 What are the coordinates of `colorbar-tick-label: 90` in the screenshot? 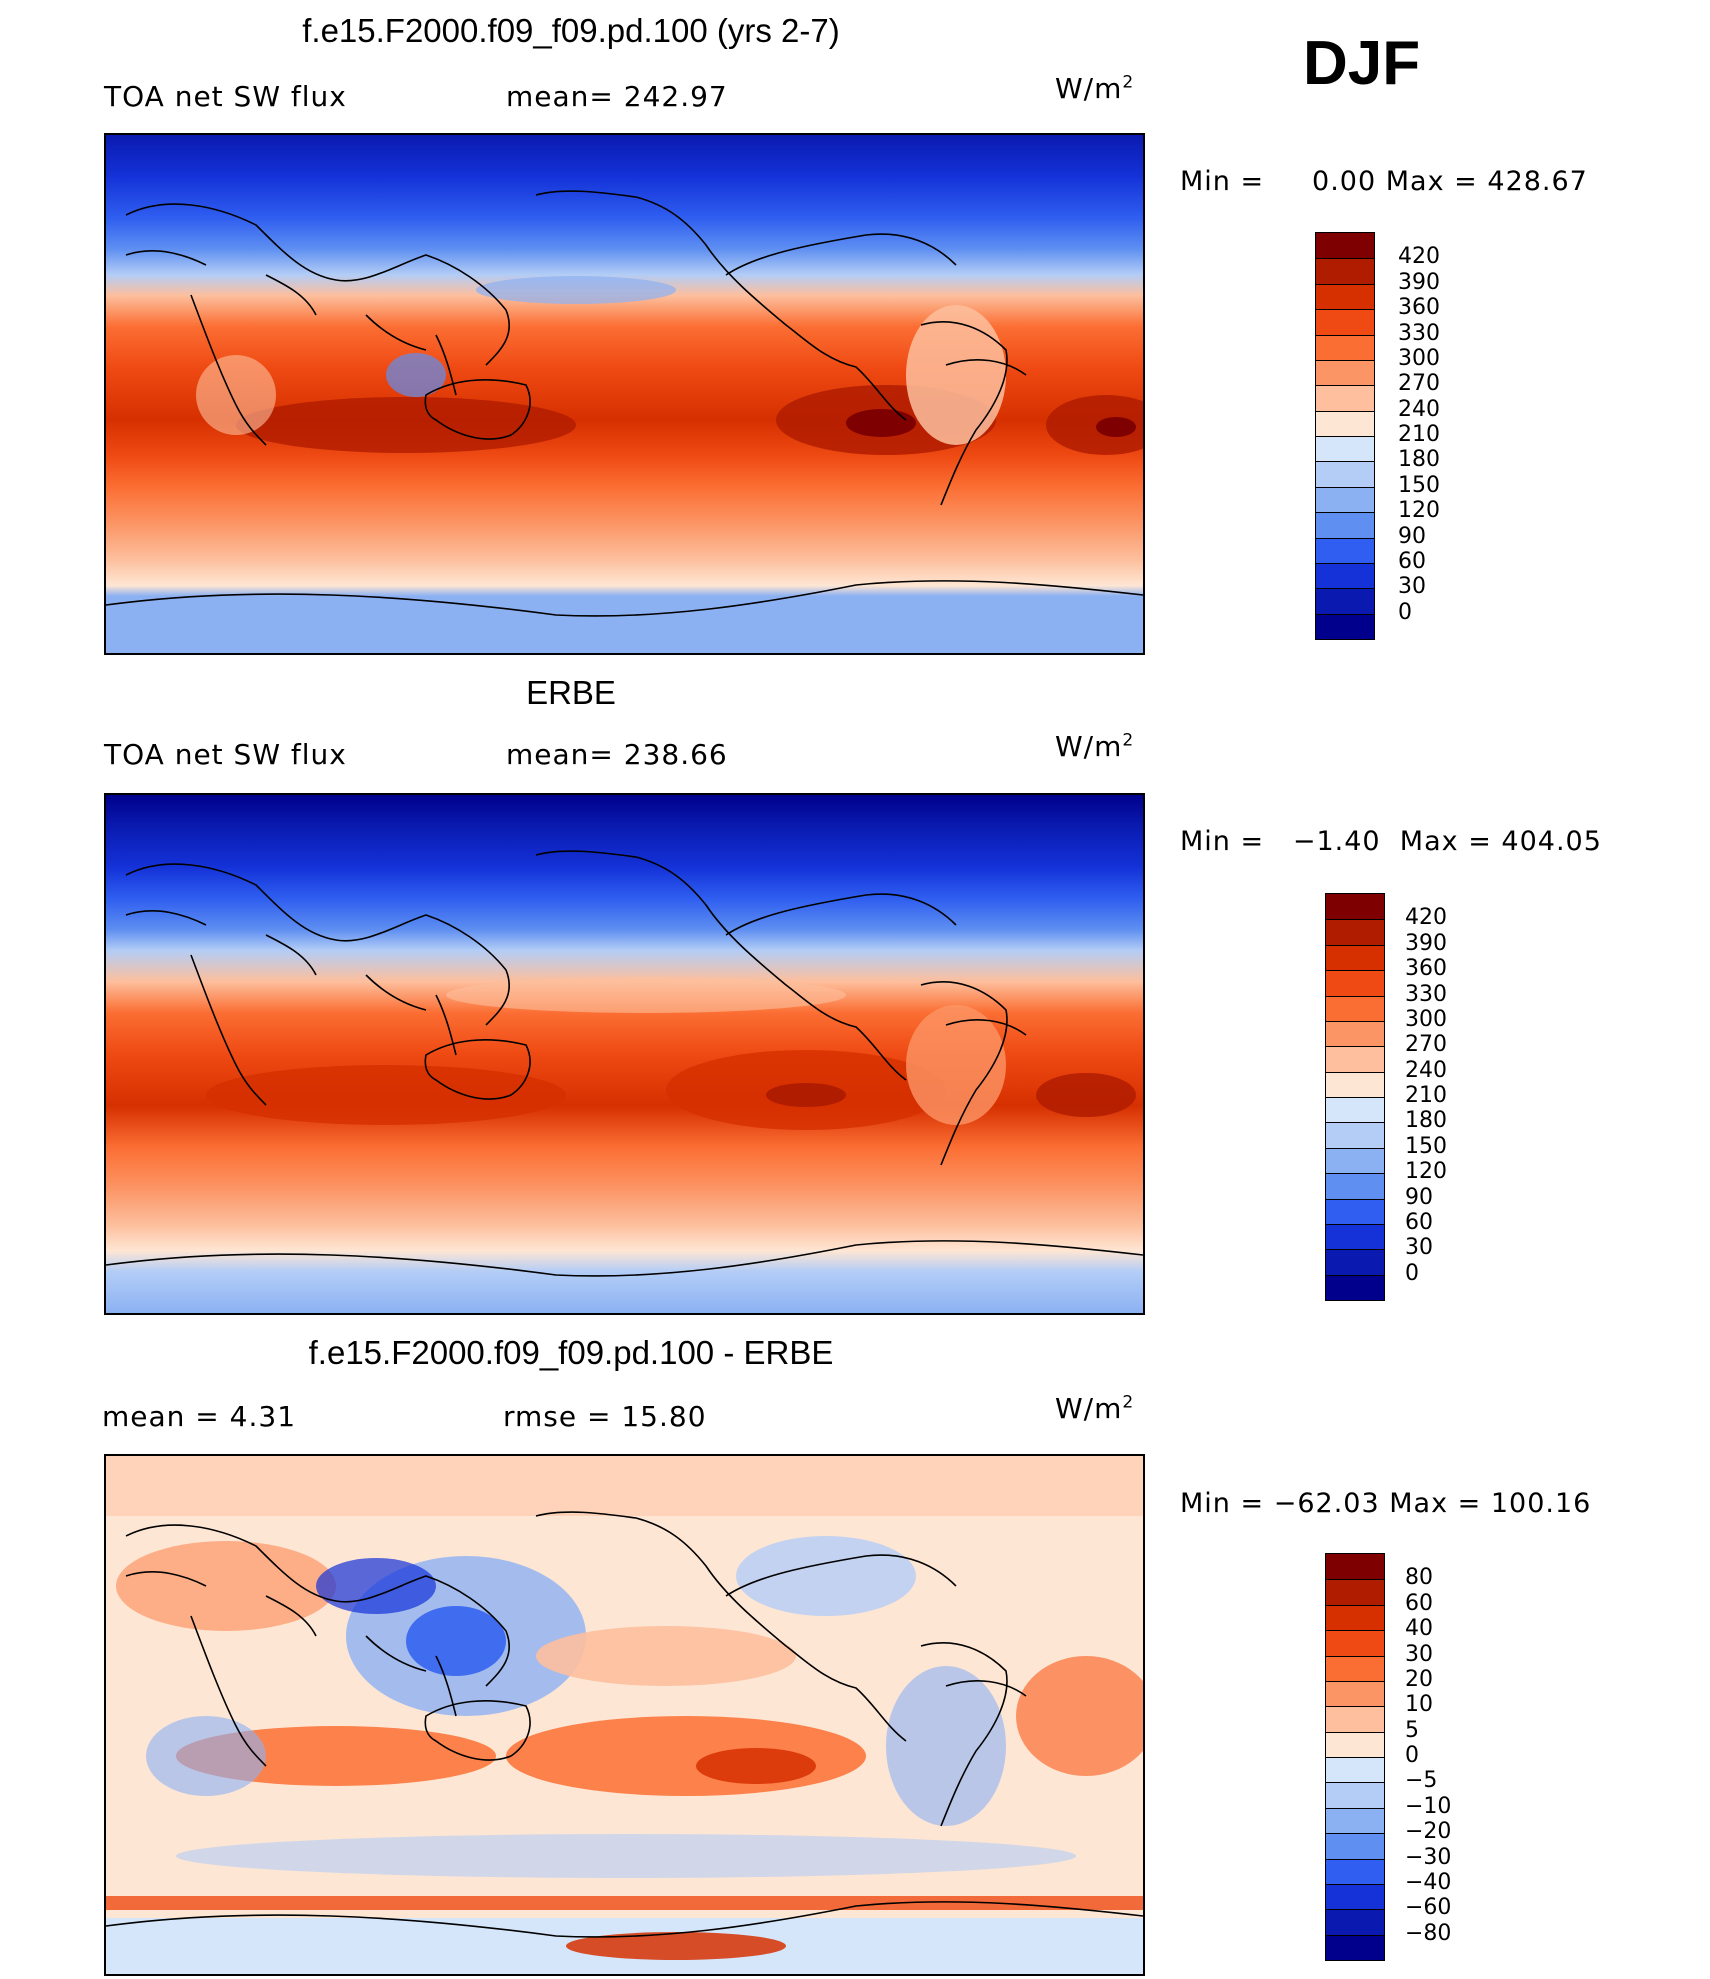 It's located at (1419, 1197).